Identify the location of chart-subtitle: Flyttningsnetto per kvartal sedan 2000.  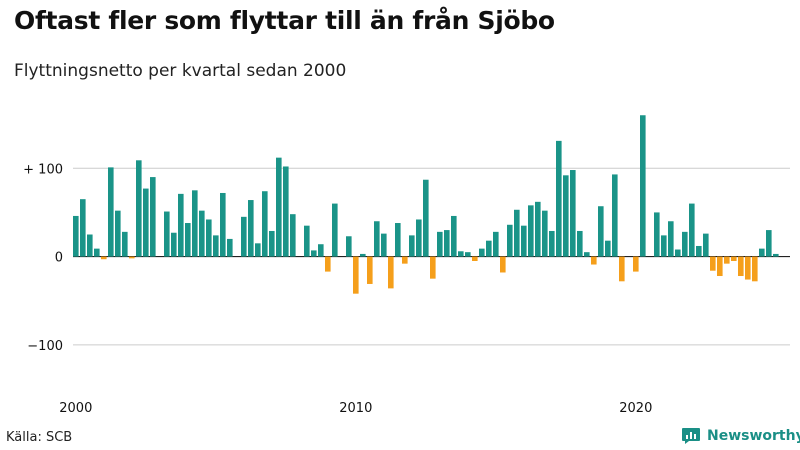
(180, 71).